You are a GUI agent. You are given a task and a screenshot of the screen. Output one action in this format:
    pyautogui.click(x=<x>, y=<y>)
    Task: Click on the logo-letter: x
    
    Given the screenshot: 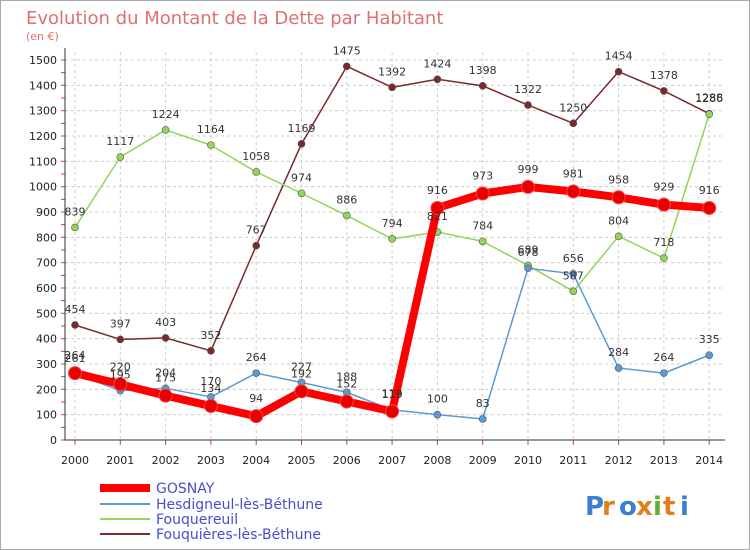 What is the action you would take?
    pyautogui.click(x=644, y=507)
    